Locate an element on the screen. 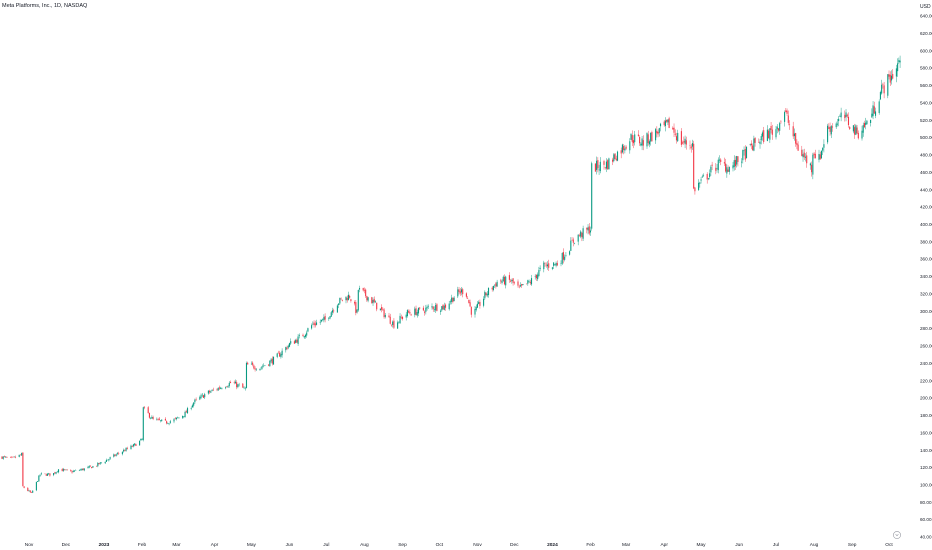 The width and height of the screenshot is (932, 550). x-tick-label: Jul is located at coordinates (776, 545).